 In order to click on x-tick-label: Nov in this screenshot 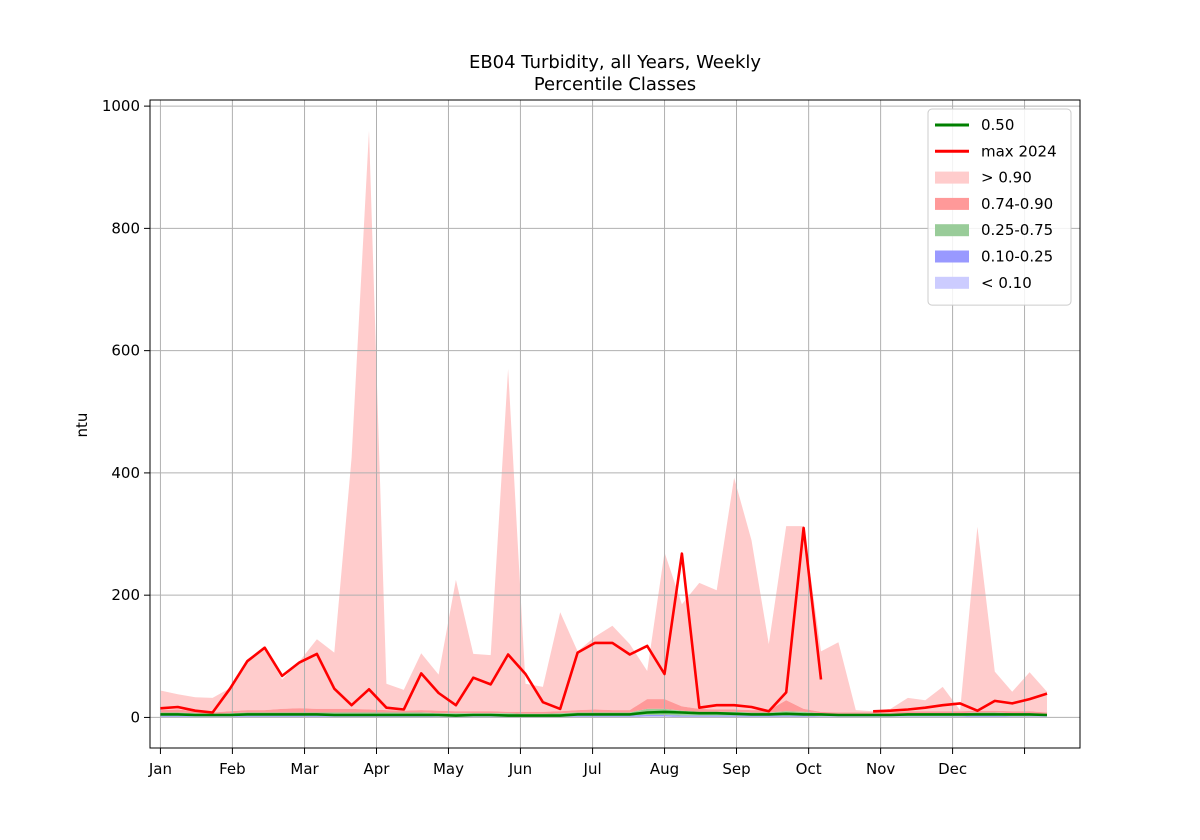, I will do `click(880, 769)`.